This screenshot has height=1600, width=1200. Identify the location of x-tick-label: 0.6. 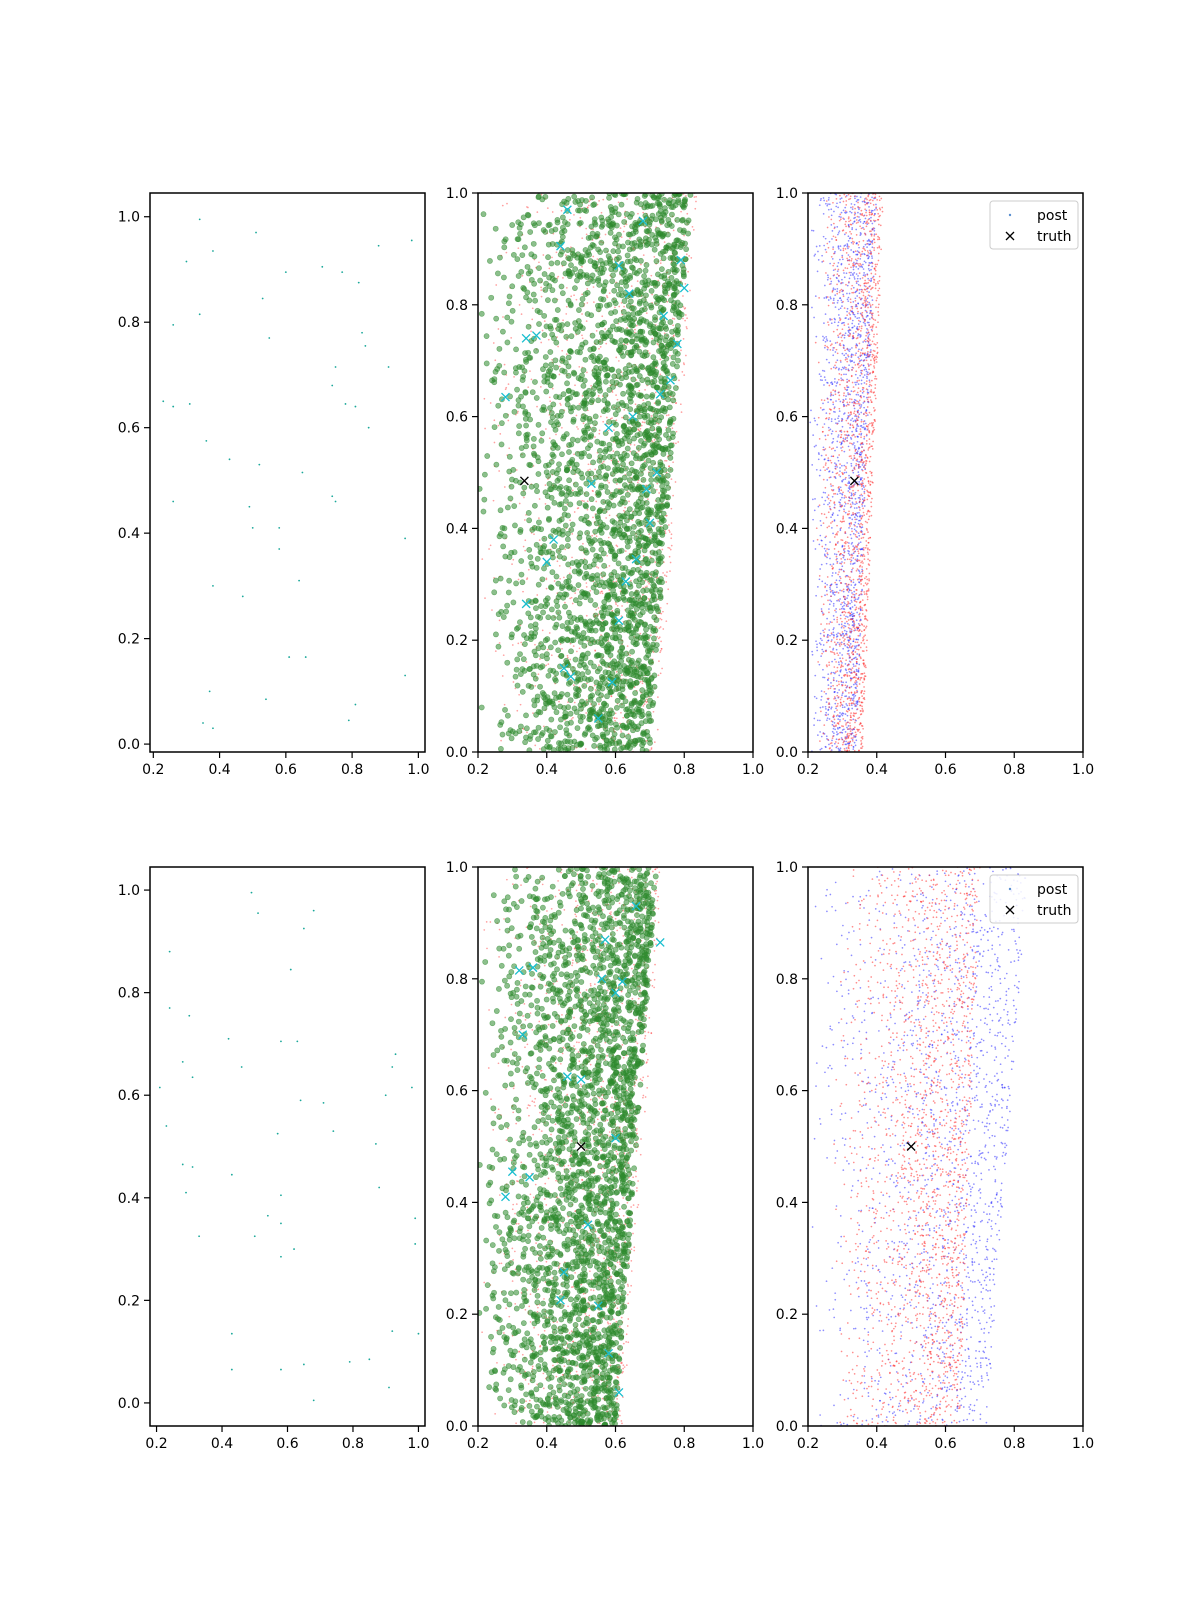
(286, 770).